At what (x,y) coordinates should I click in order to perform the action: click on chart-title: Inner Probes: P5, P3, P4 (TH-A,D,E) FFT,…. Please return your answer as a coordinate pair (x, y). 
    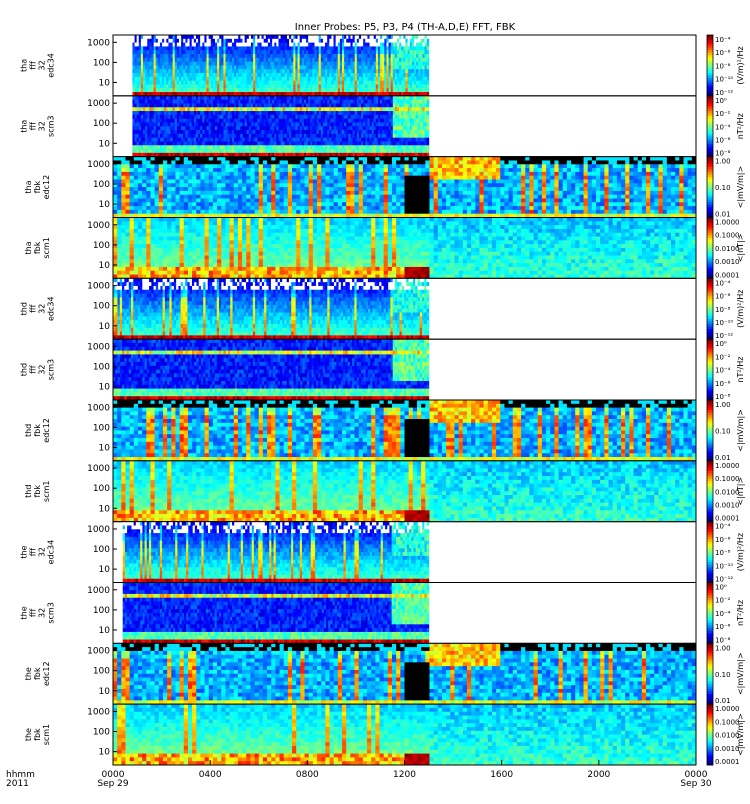
    Looking at the image, I should click on (405, 27).